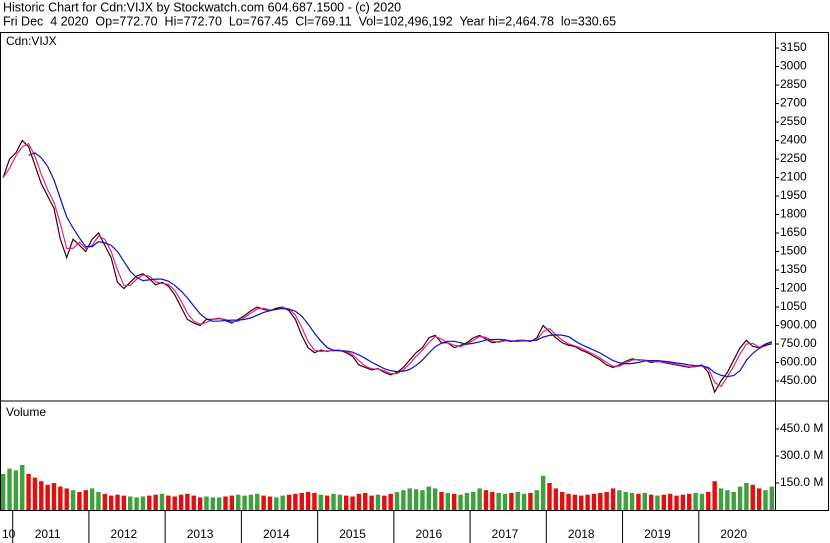 The width and height of the screenshot is (830, 543). Describe the element at coordinates (276, 534) in the screenshot. I see `x-tick-label: 2014` at that location.